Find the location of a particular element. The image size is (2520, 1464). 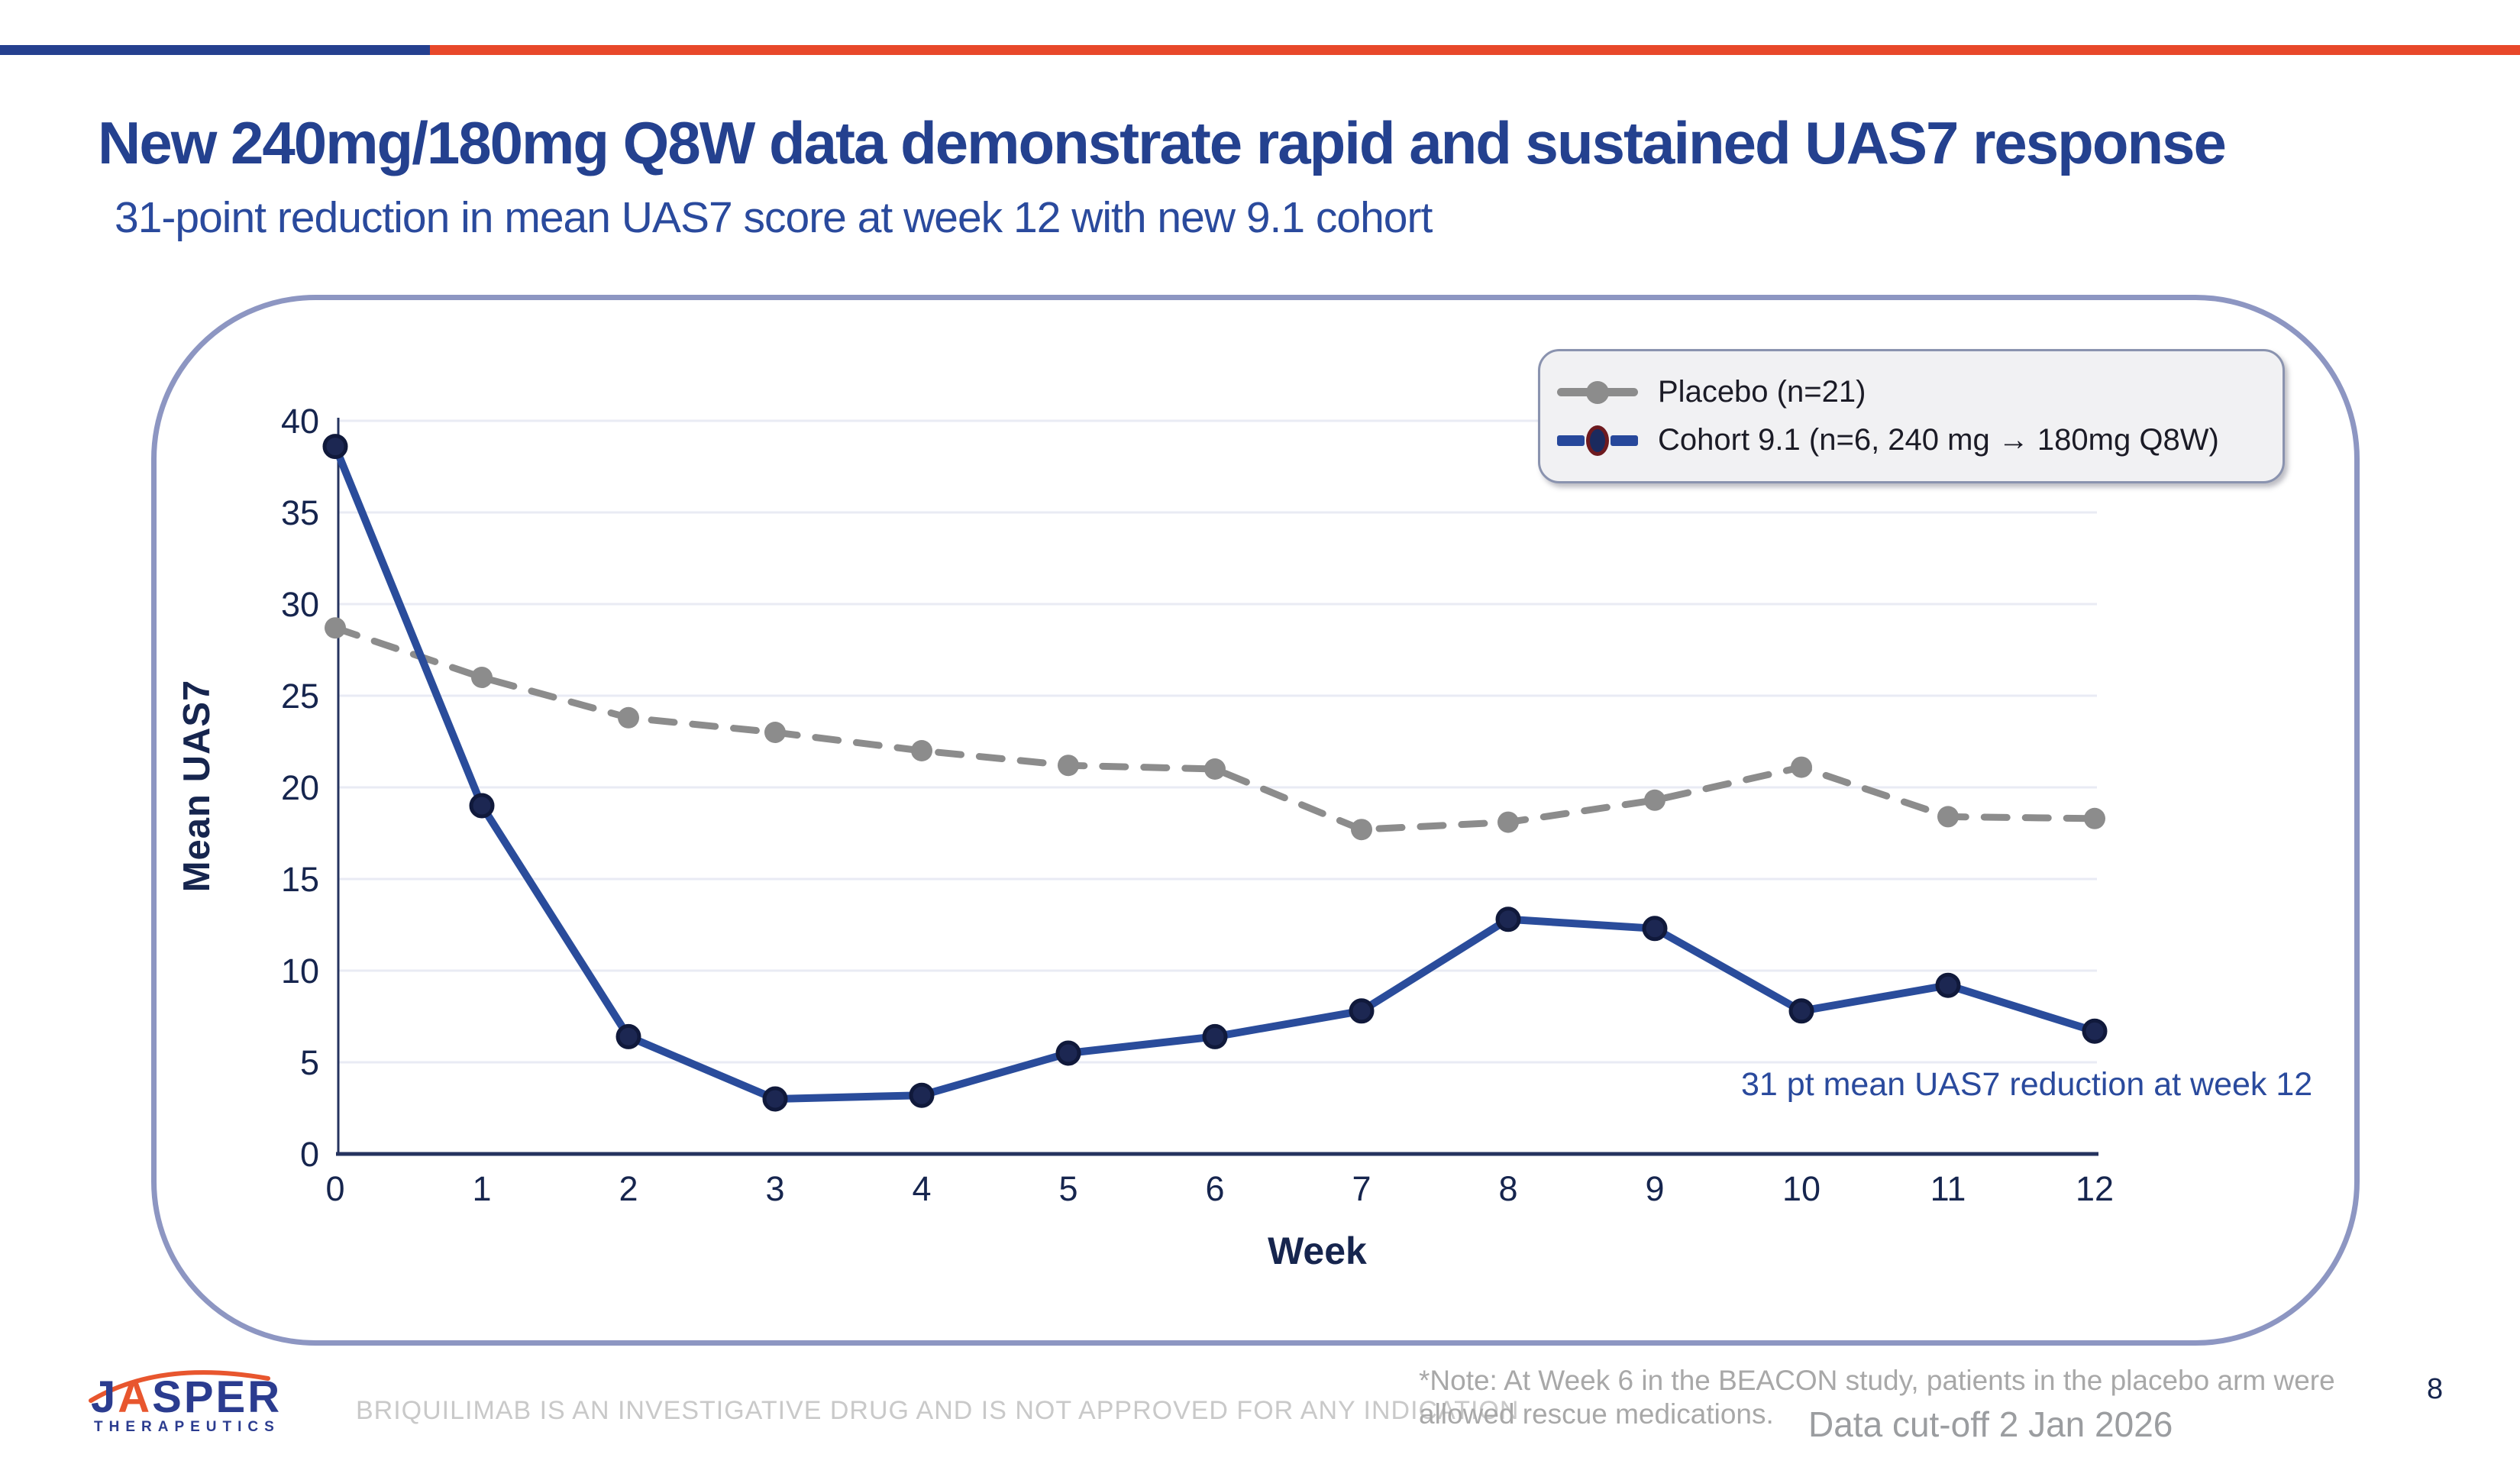

y-tick-label: 20 is located at coordinates (300, 788).